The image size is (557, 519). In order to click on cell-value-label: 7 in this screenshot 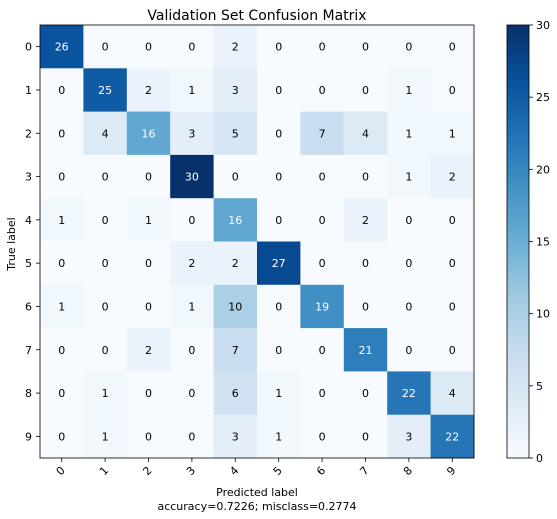, I will do `click(322, 133)`.